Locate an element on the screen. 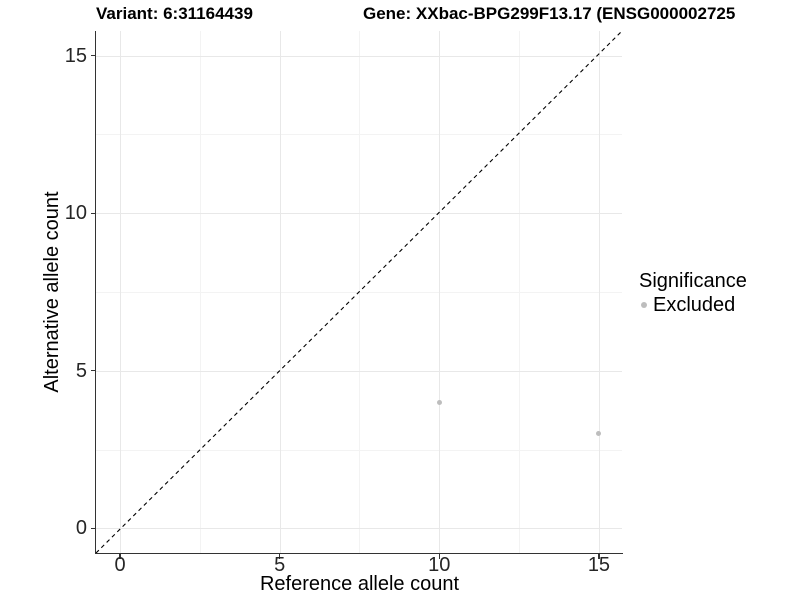 The width and height of the screenshot is (800, 600). x-tick-label: 10 is located at coordinates (439, 565).